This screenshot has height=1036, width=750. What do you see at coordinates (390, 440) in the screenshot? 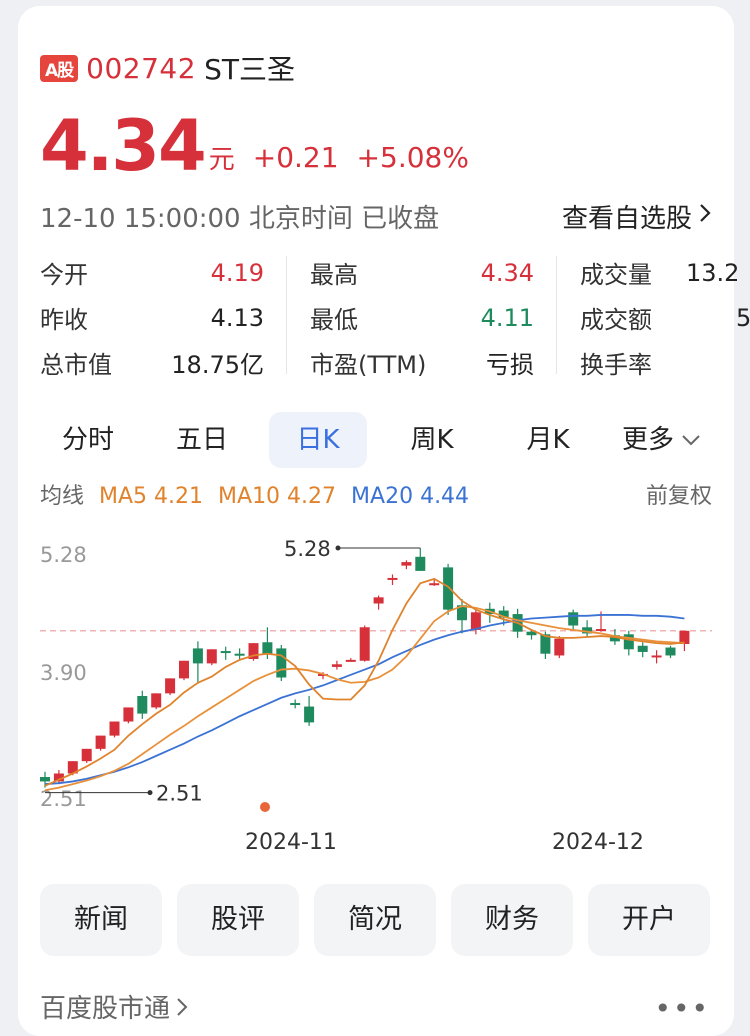
I see `period-tabs: 分时 五日 日K 周K 月K 更多` at bounding box center [390, 440].